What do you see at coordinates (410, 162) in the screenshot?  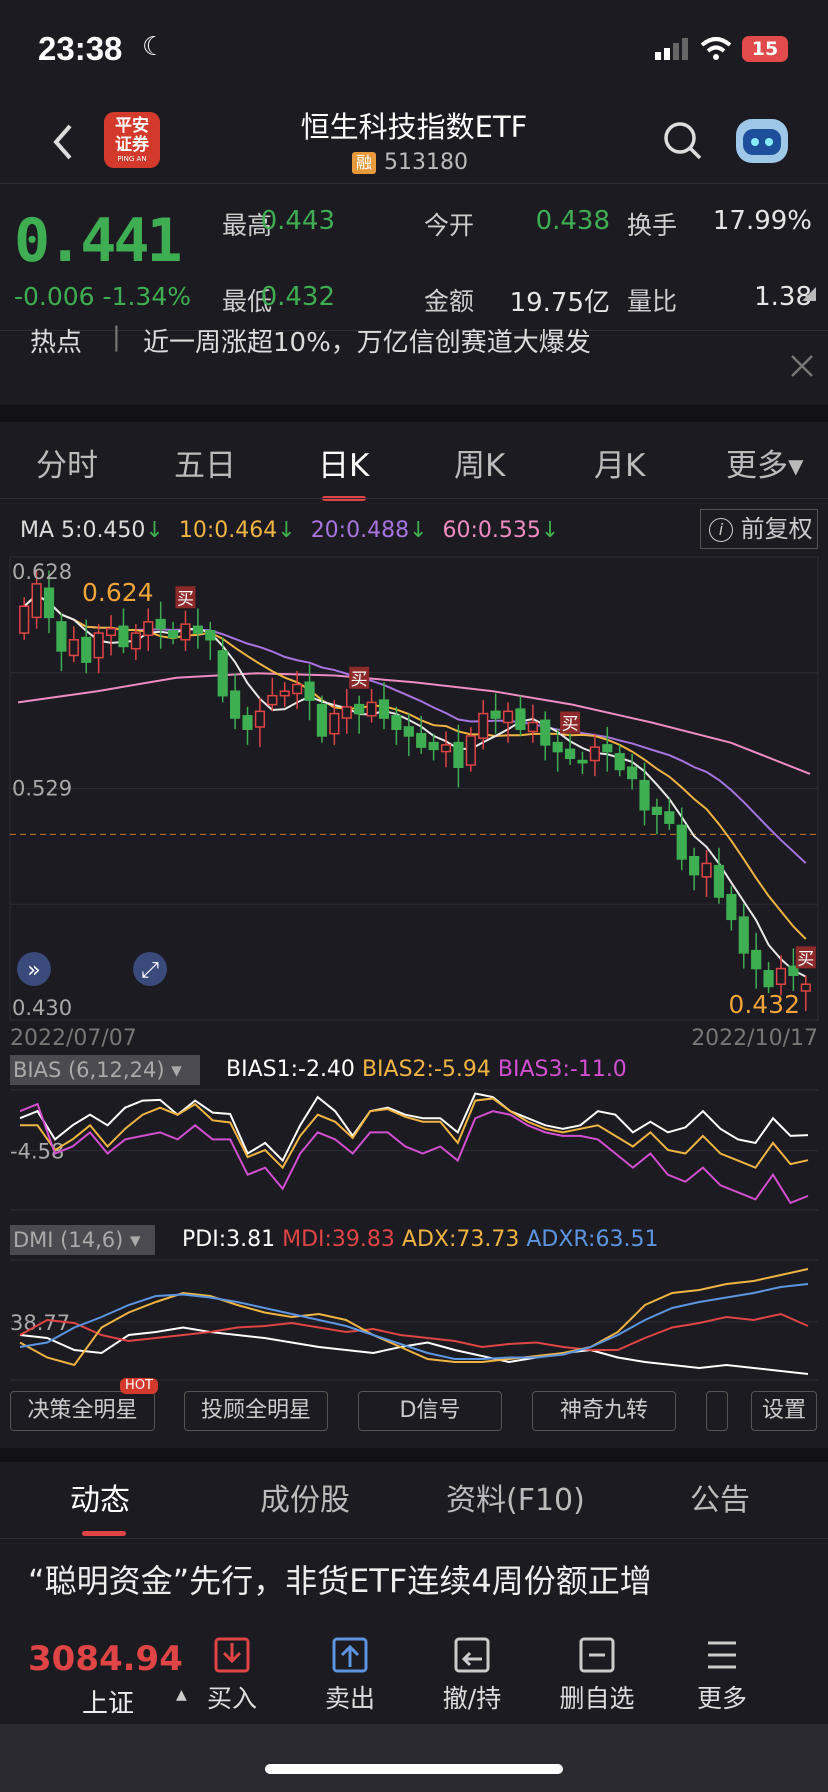 I see `security-code: 融 513180` at bounding box center [410, 162].